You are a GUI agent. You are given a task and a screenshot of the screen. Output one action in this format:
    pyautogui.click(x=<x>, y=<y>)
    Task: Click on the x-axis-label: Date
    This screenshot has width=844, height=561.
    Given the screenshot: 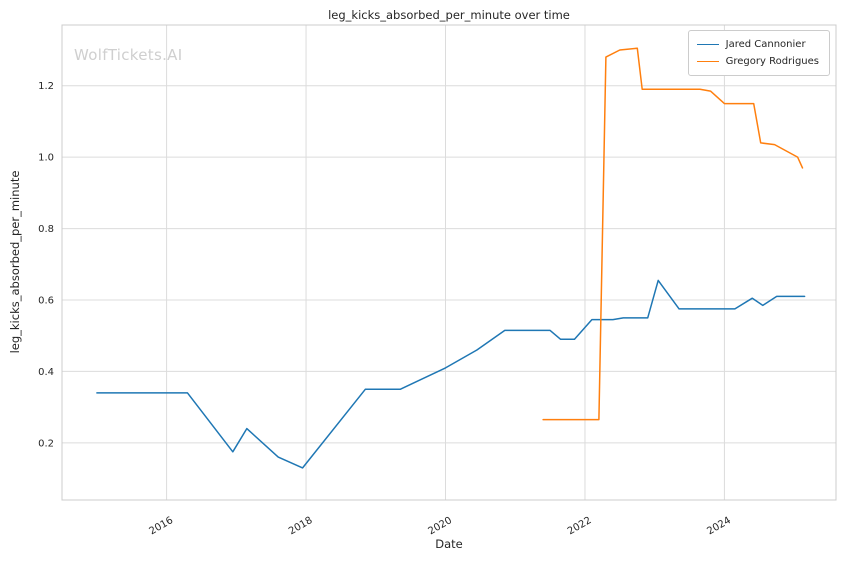 What is the action you would take?
    pyautogui.click(x=449, y=544)
    